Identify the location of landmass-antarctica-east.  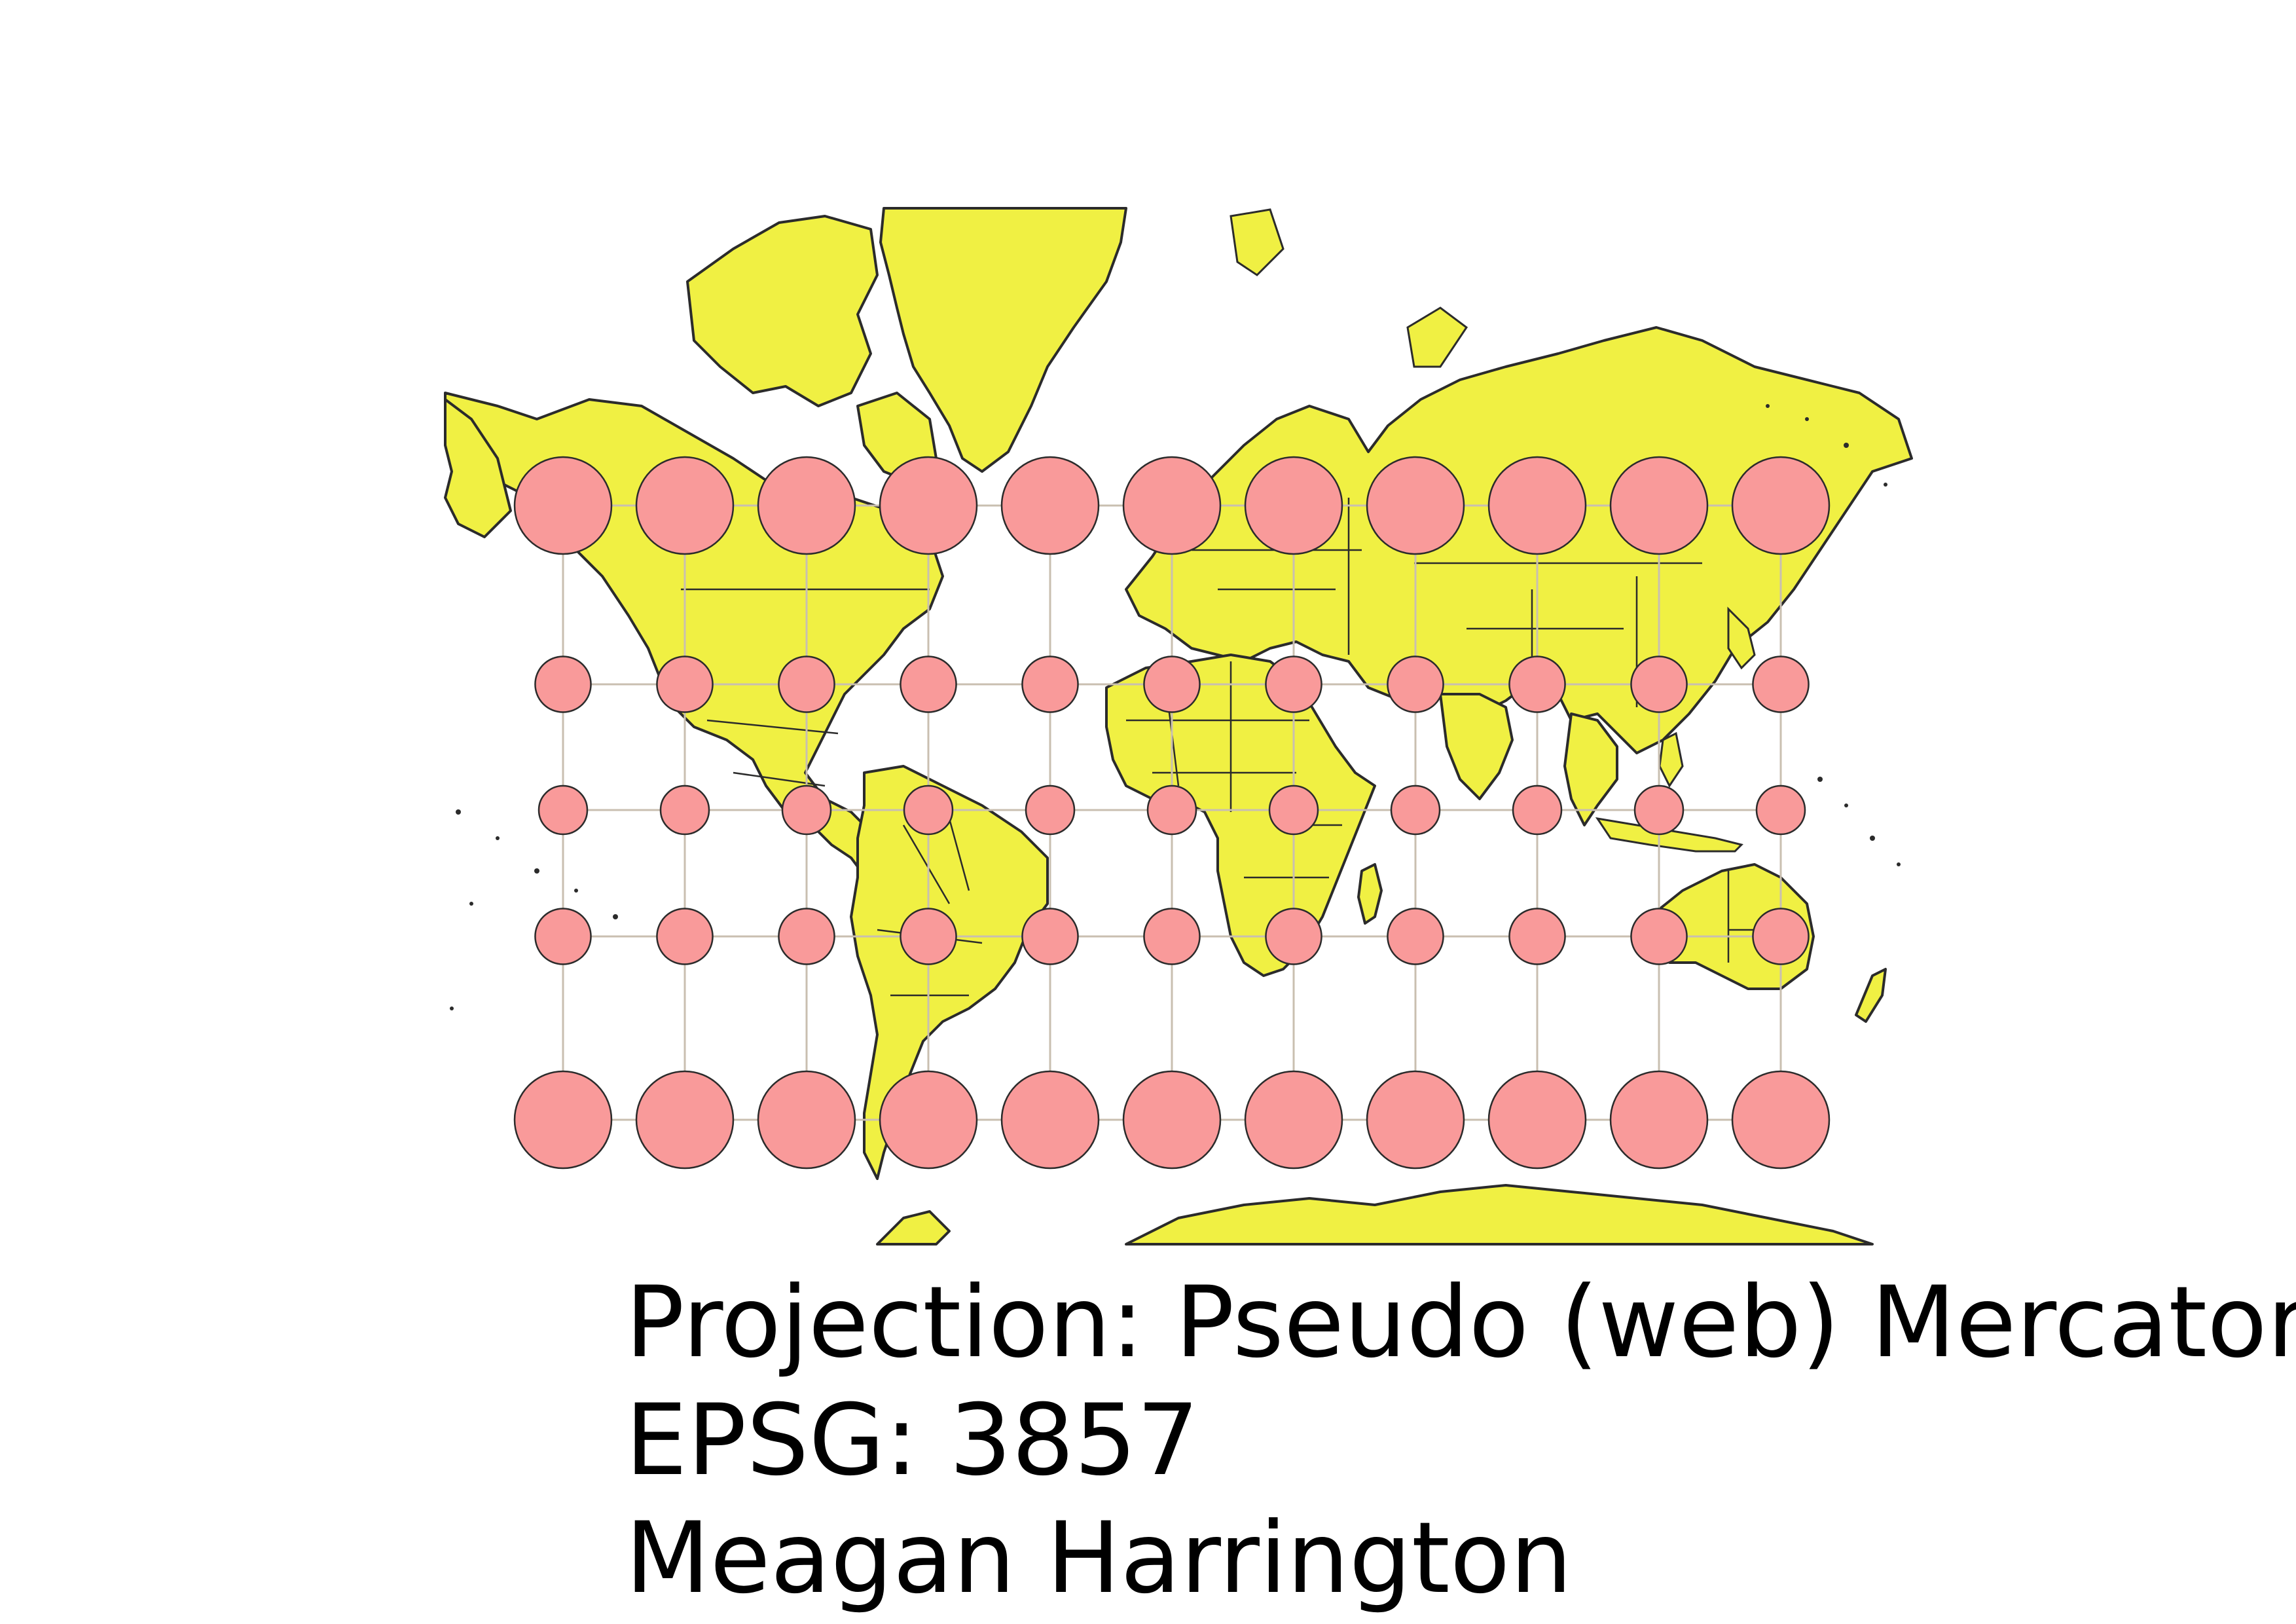
(1499, 1215).